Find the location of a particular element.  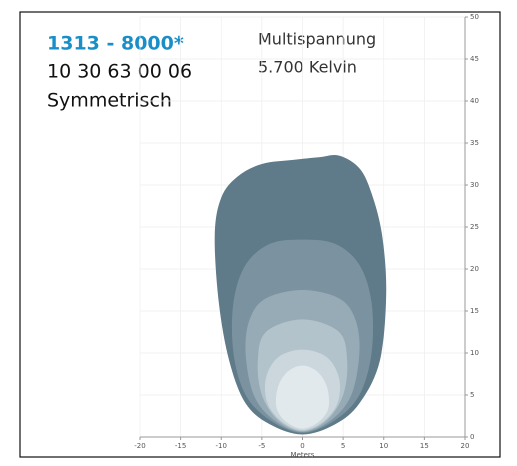

y-tick-label: 25 is located at coordinates (474, 227).